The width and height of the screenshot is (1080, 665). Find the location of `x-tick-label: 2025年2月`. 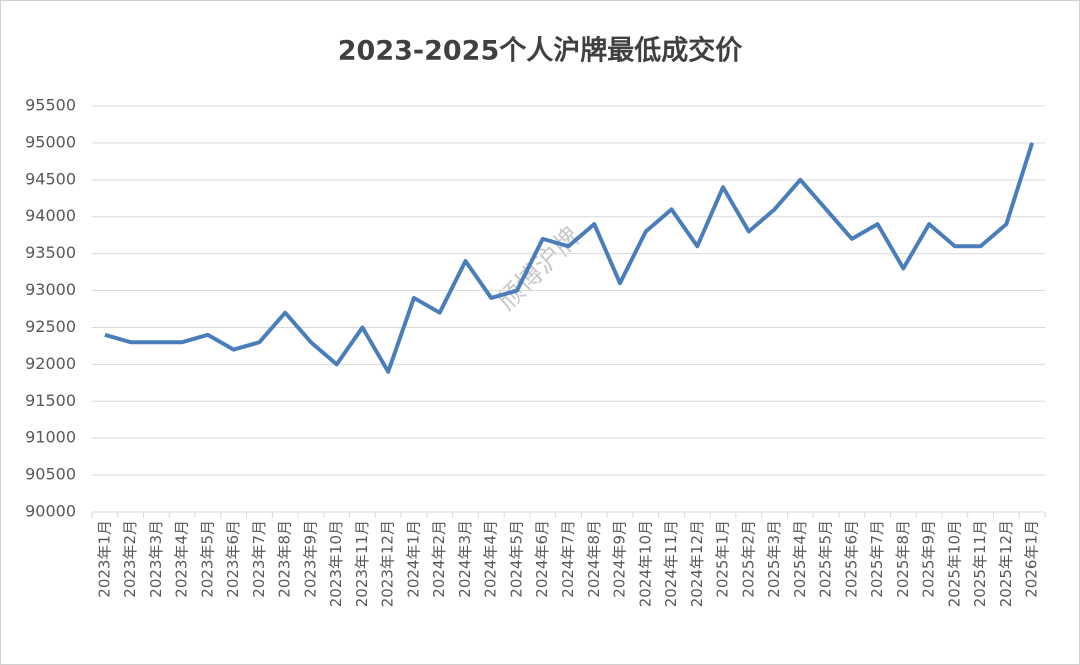

x-tick-label: 2025年2月 is located at coordinates (748, 559).